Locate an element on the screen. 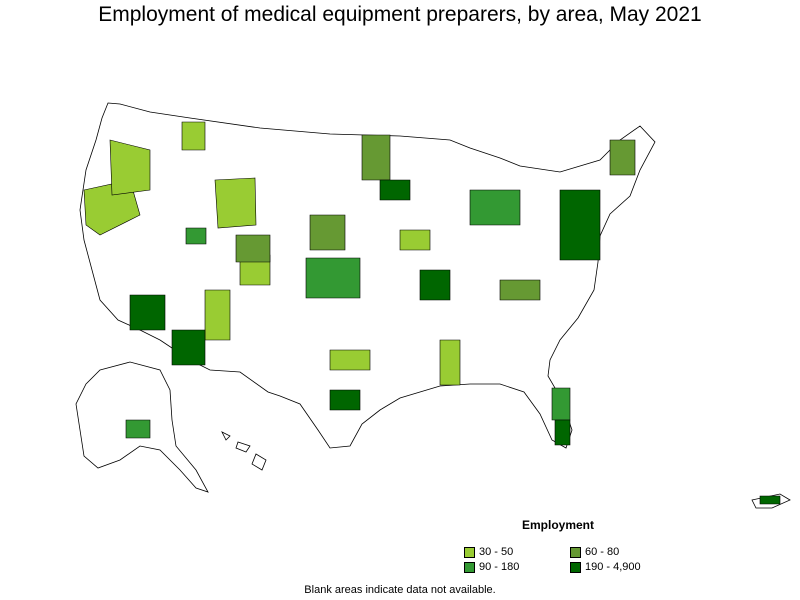 This screenshot has height=600, width=800. legend-label: 190 - 4,900 is located at coordinates (613, 567).